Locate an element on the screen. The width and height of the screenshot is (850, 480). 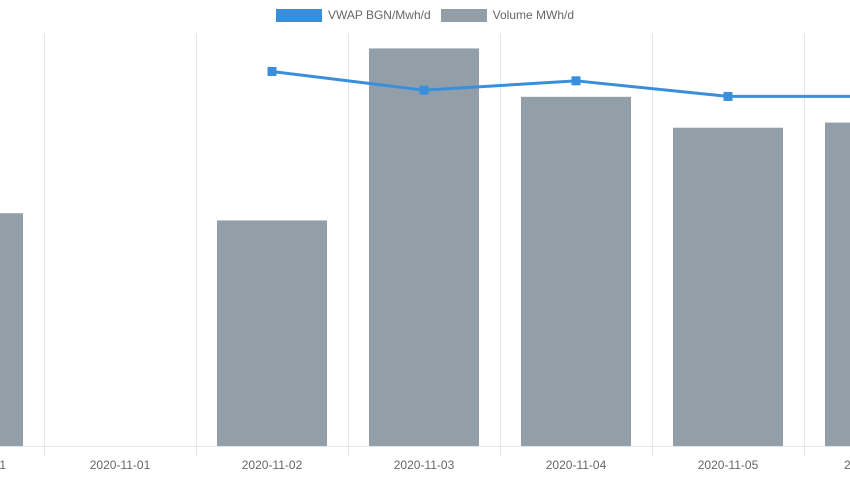
x-tick-label: 2020-11-05 is located at coordinates (728, 465).